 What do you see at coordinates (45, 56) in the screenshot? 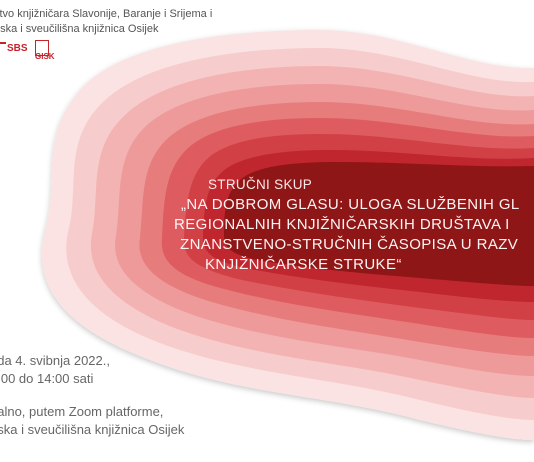
I see `gisko-logo-text: GISK` at bounding box center [45, 56].